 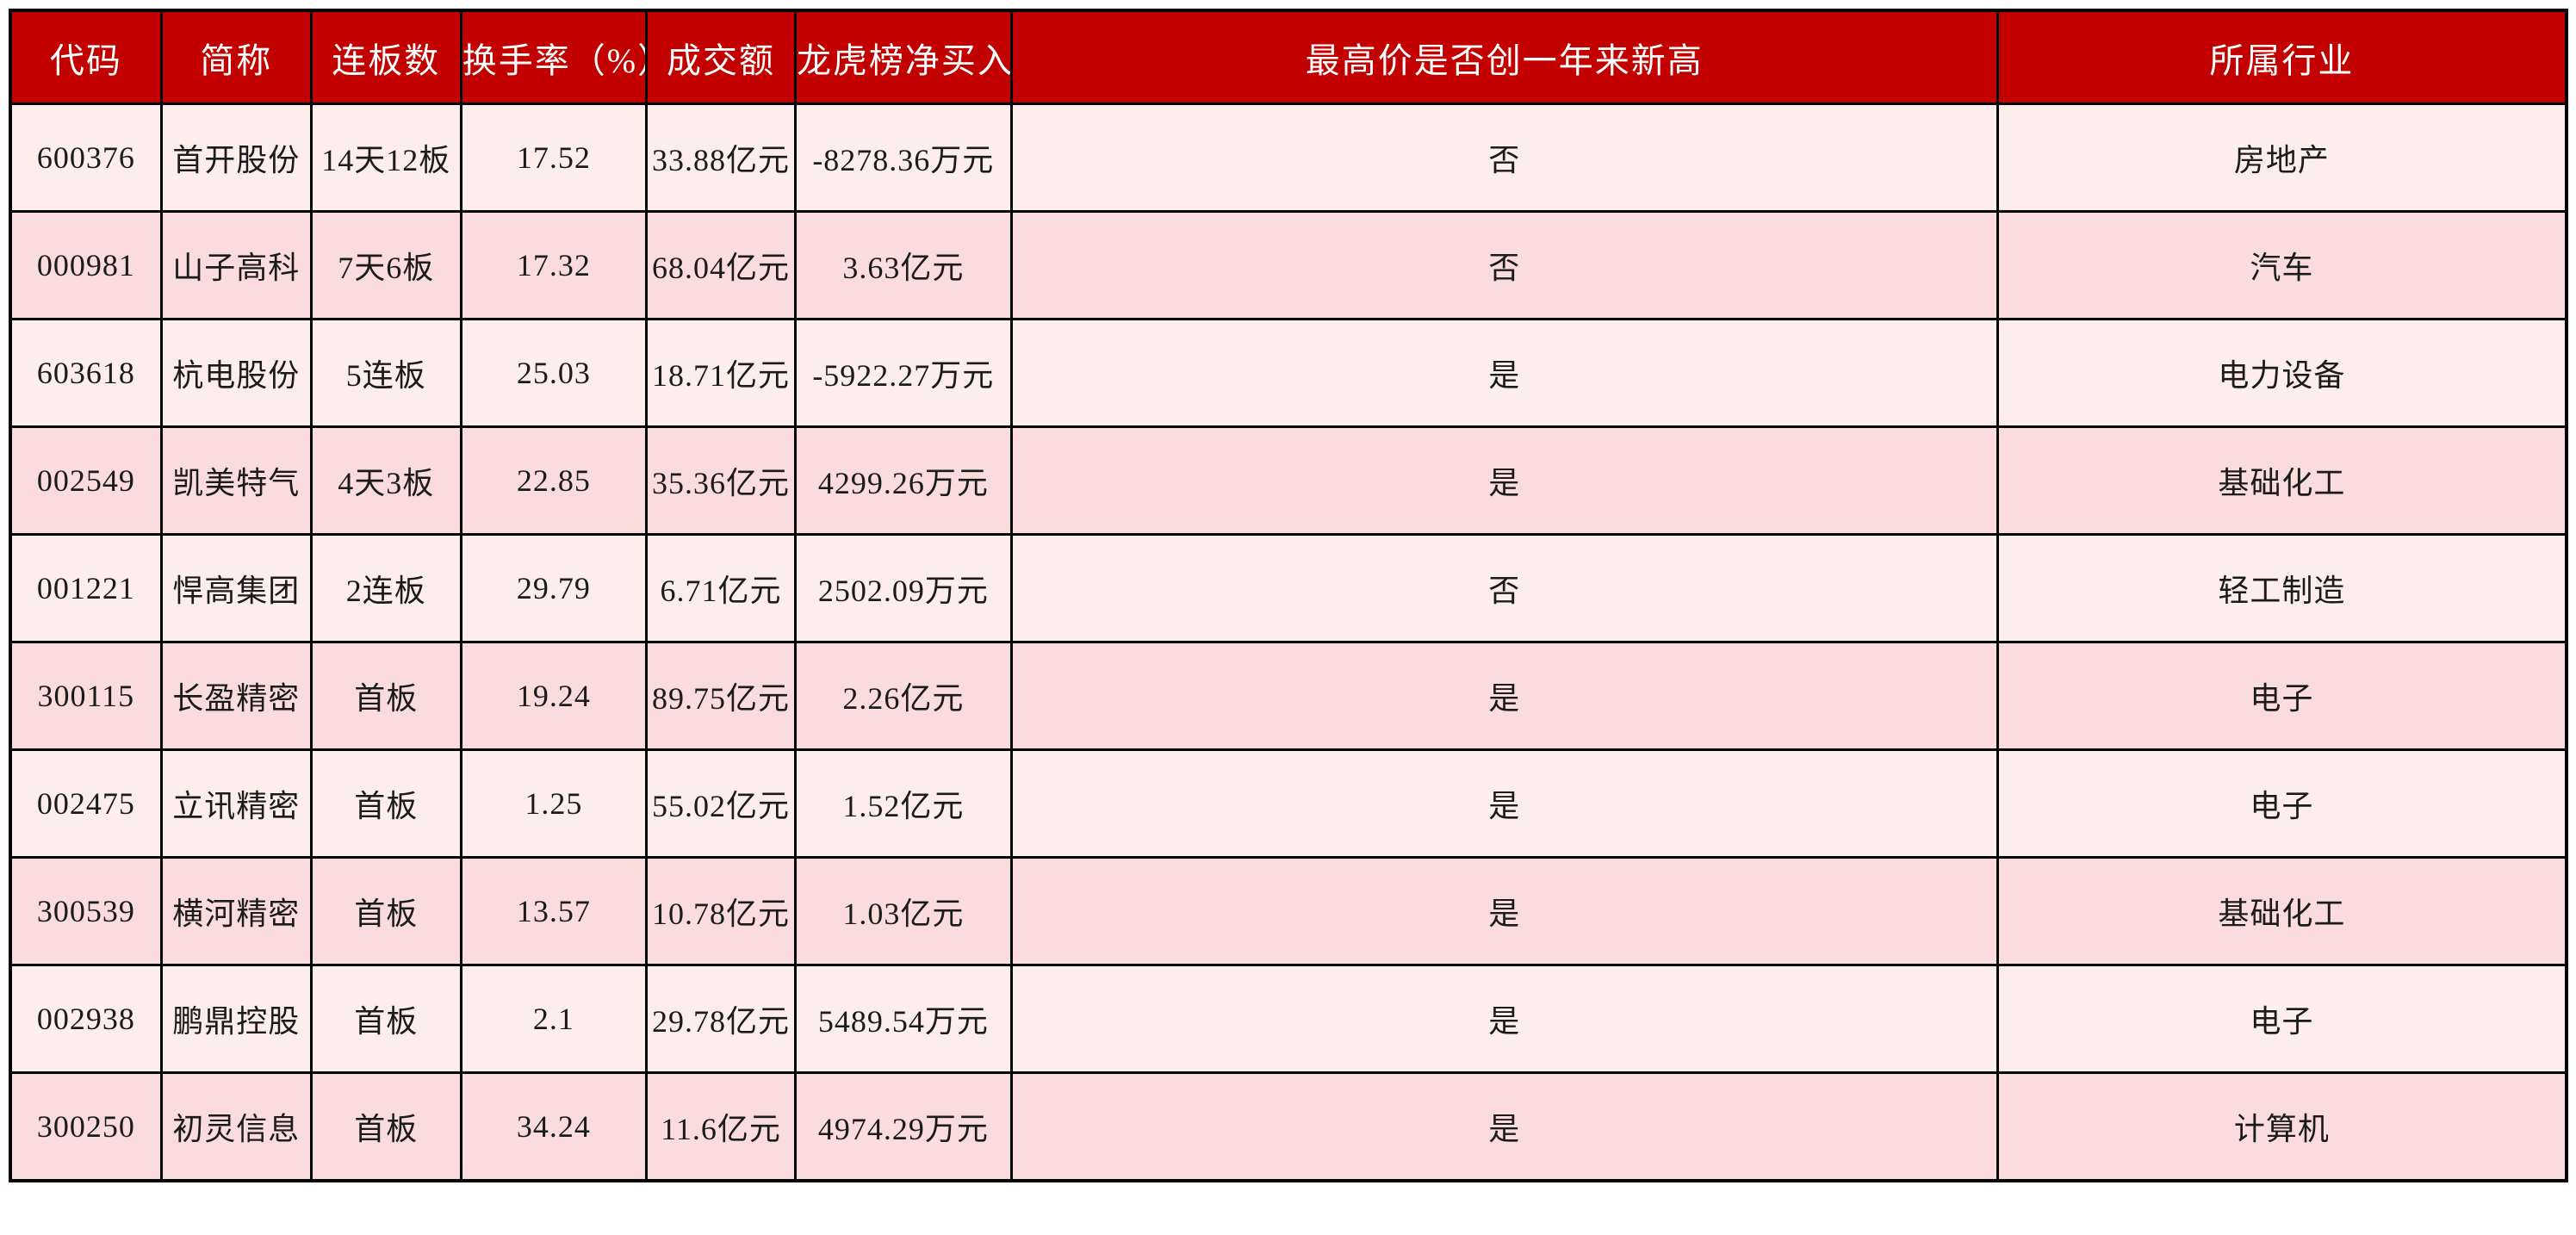 What do you see at coordinates (721, 480) in the screenshot?
I see `cell-amount: 35.36亿元` at bounding box center [721, 480].